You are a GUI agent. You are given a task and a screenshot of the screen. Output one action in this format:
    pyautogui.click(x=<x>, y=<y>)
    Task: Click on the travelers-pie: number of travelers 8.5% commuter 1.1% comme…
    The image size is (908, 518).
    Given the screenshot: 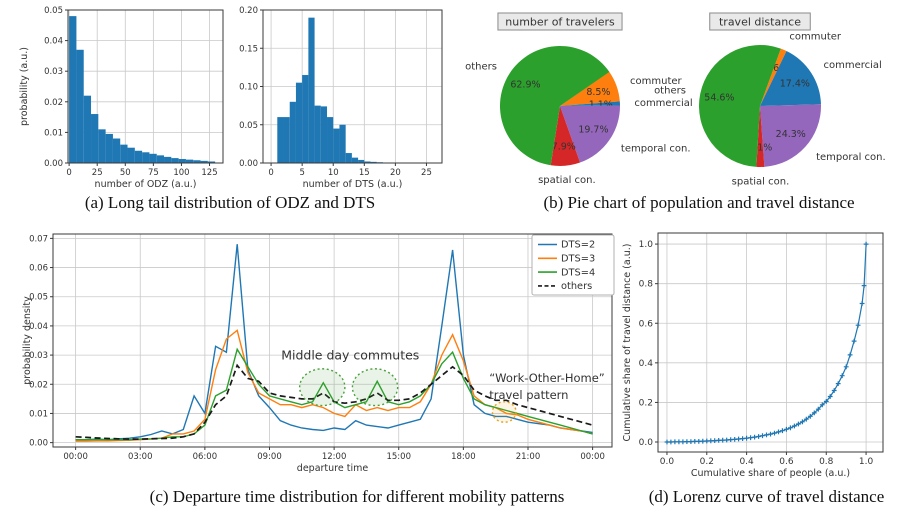 What is the action you would take?
    pyautogui.click(x=579, y=99)
    